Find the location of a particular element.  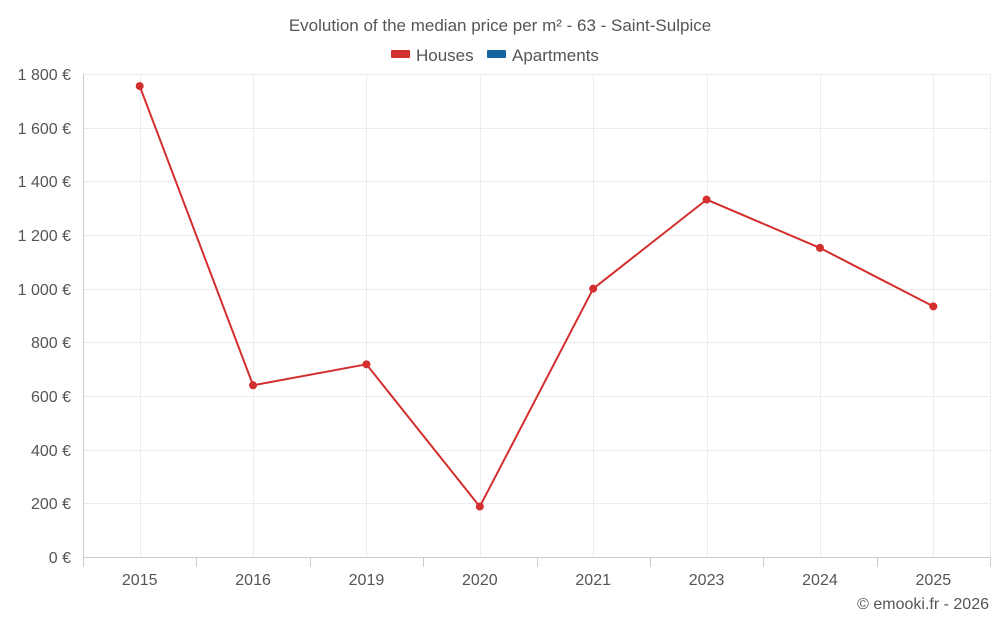

x-tick-label: 2021 is located at coordinates (593, 580).